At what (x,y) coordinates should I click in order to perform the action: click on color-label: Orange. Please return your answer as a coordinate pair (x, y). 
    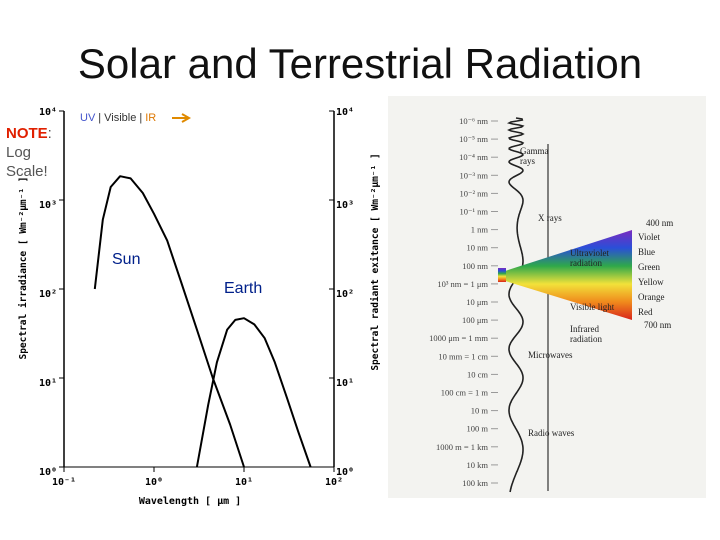
    Looking at the image, I should click on (651, 297).